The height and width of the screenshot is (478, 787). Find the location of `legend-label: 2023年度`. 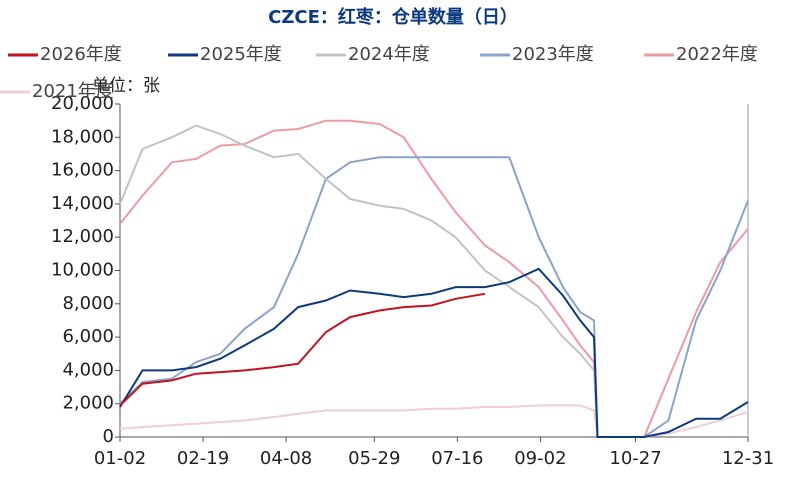

legend-label: 2023年度 is located at coordinates (553, 54).